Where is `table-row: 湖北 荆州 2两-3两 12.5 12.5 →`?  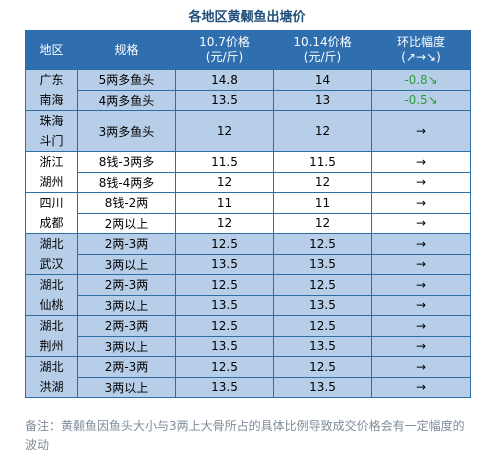 table-row: 湖北 荆州 2两-3两 12.5 12.5 → is located at coordinates (248, 336).